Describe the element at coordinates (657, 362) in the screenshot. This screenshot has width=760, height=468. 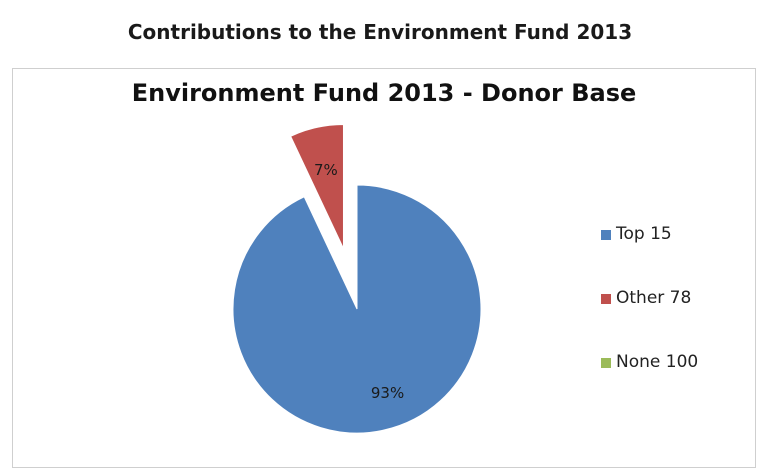
I see `legend-label: None 100` at that location.